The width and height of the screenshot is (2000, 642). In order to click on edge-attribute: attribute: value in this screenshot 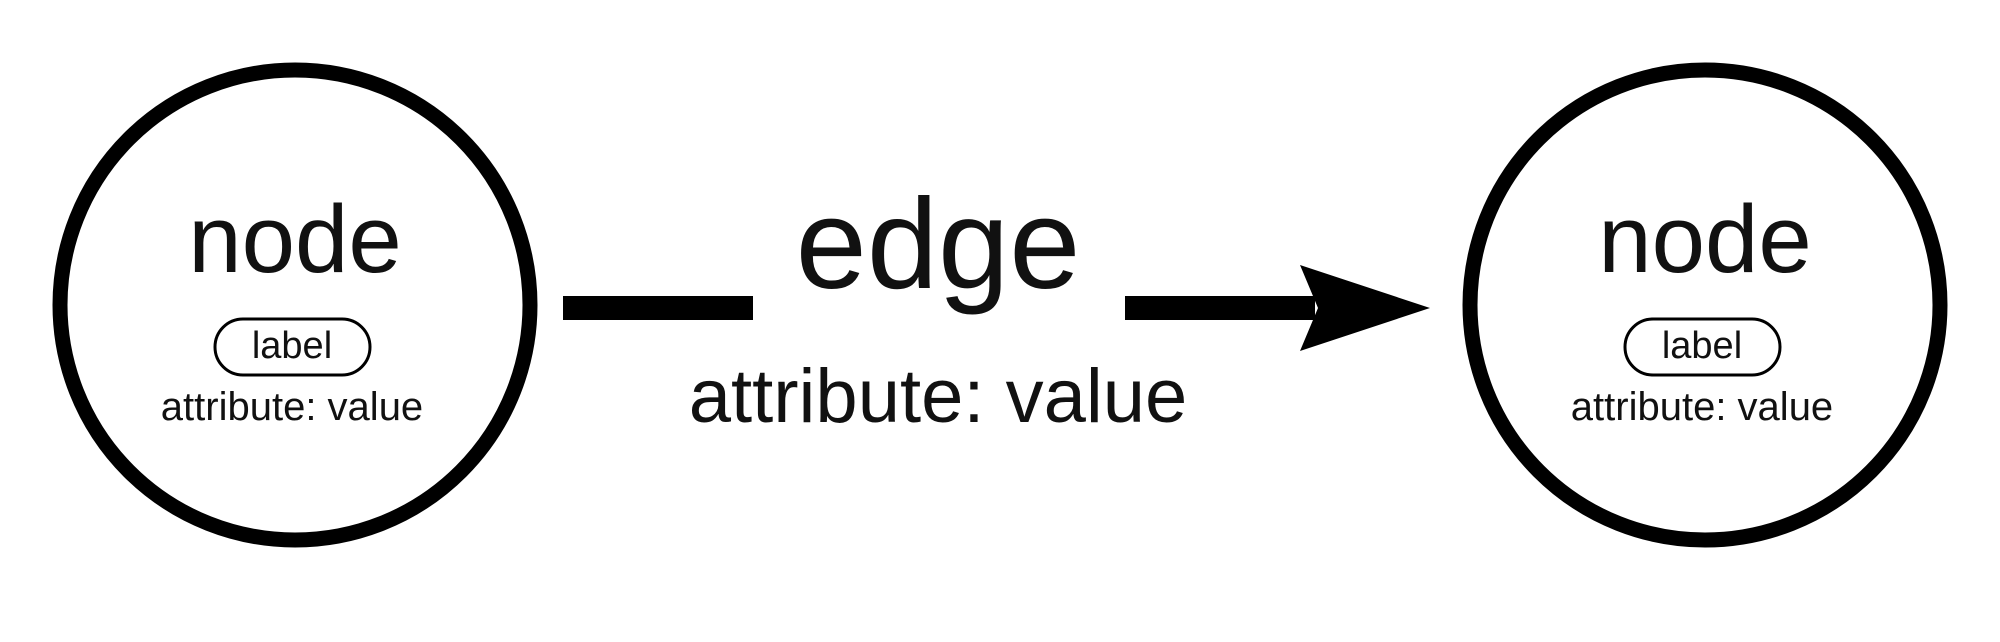, I will do `click(938, 396)`.